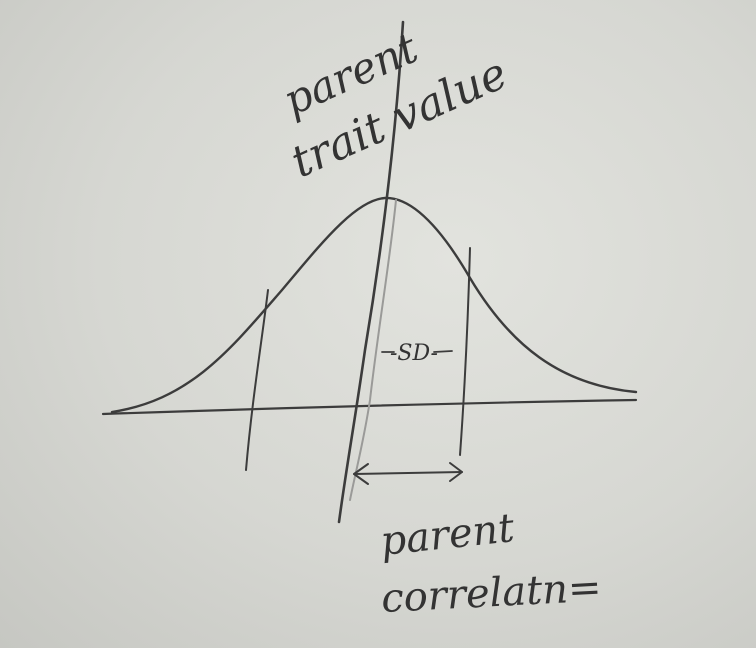  Describe the element at coordinates (465, 351) in the screenshot. I see `right-sd-line` at that location.